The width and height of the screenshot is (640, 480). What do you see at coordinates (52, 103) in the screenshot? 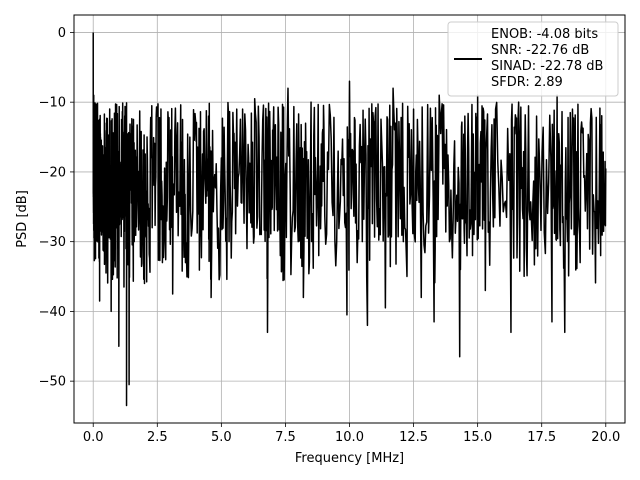
I see `y-tick-label: −10` at bounding box center [52, 103].